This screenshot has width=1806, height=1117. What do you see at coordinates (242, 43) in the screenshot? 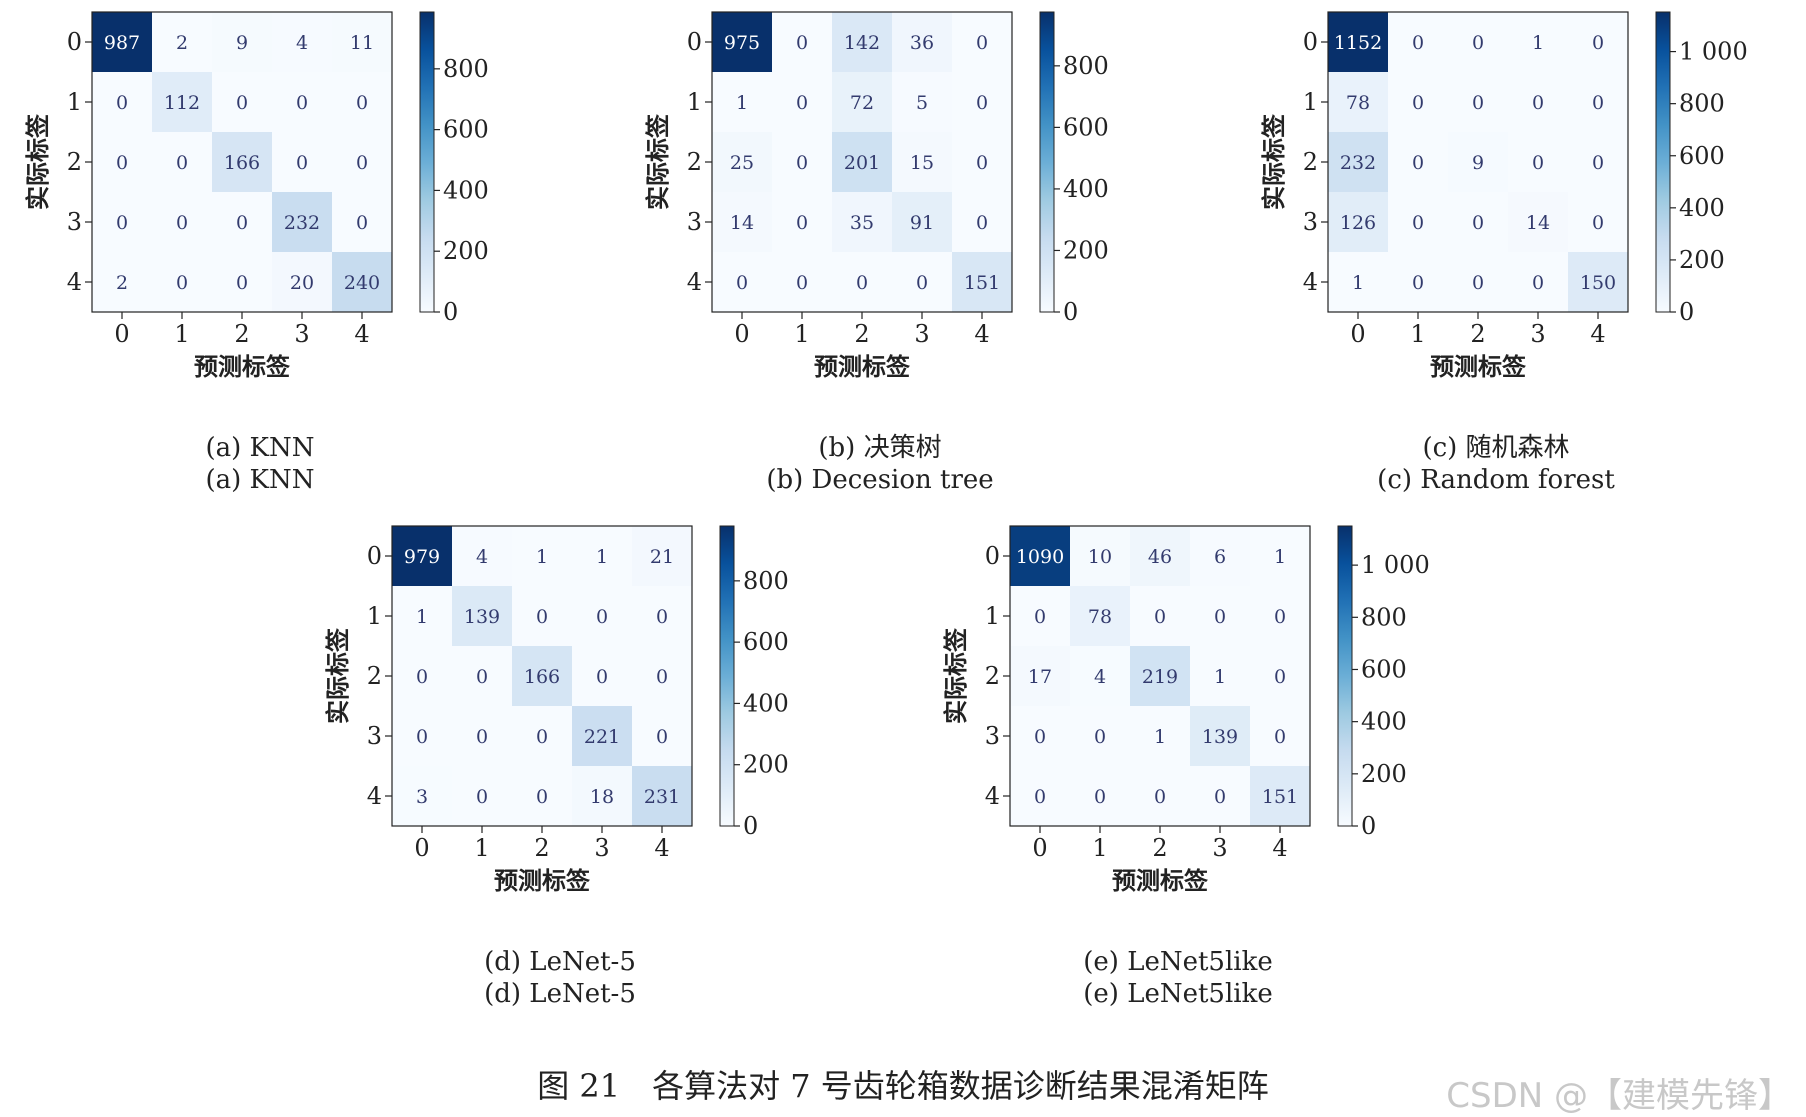
I see `cell-value-label: 9` at bounding box center [242, 43].